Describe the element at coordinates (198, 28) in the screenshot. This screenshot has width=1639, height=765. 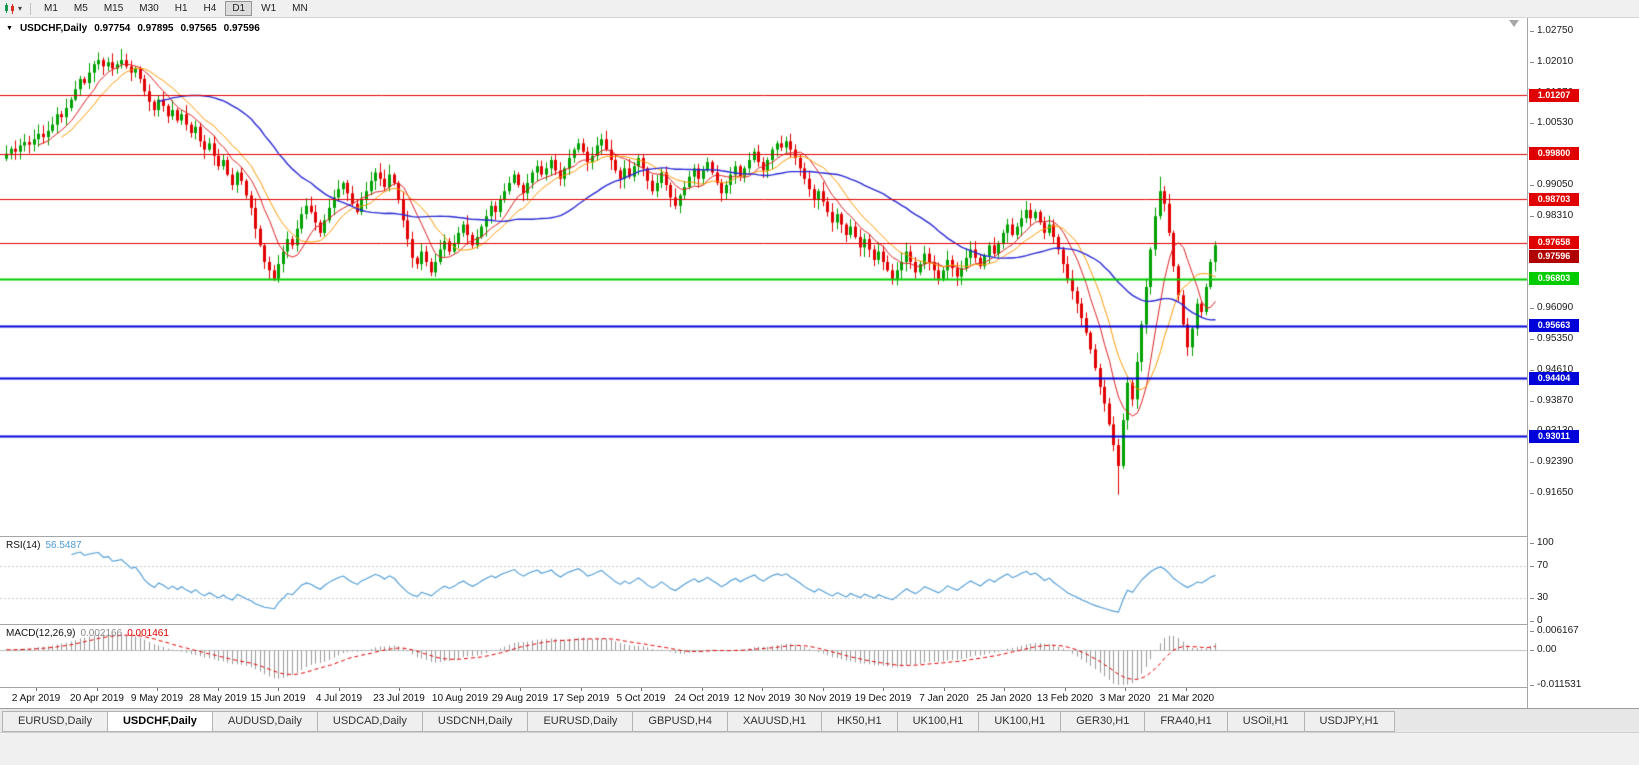
I see `ohlc-low: 0.97565` at that location.